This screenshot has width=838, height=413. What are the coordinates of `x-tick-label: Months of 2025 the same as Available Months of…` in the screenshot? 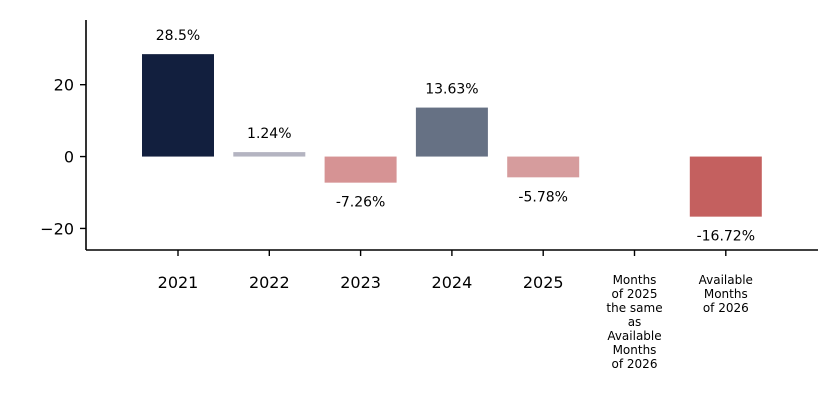 It's located at (634, 322).